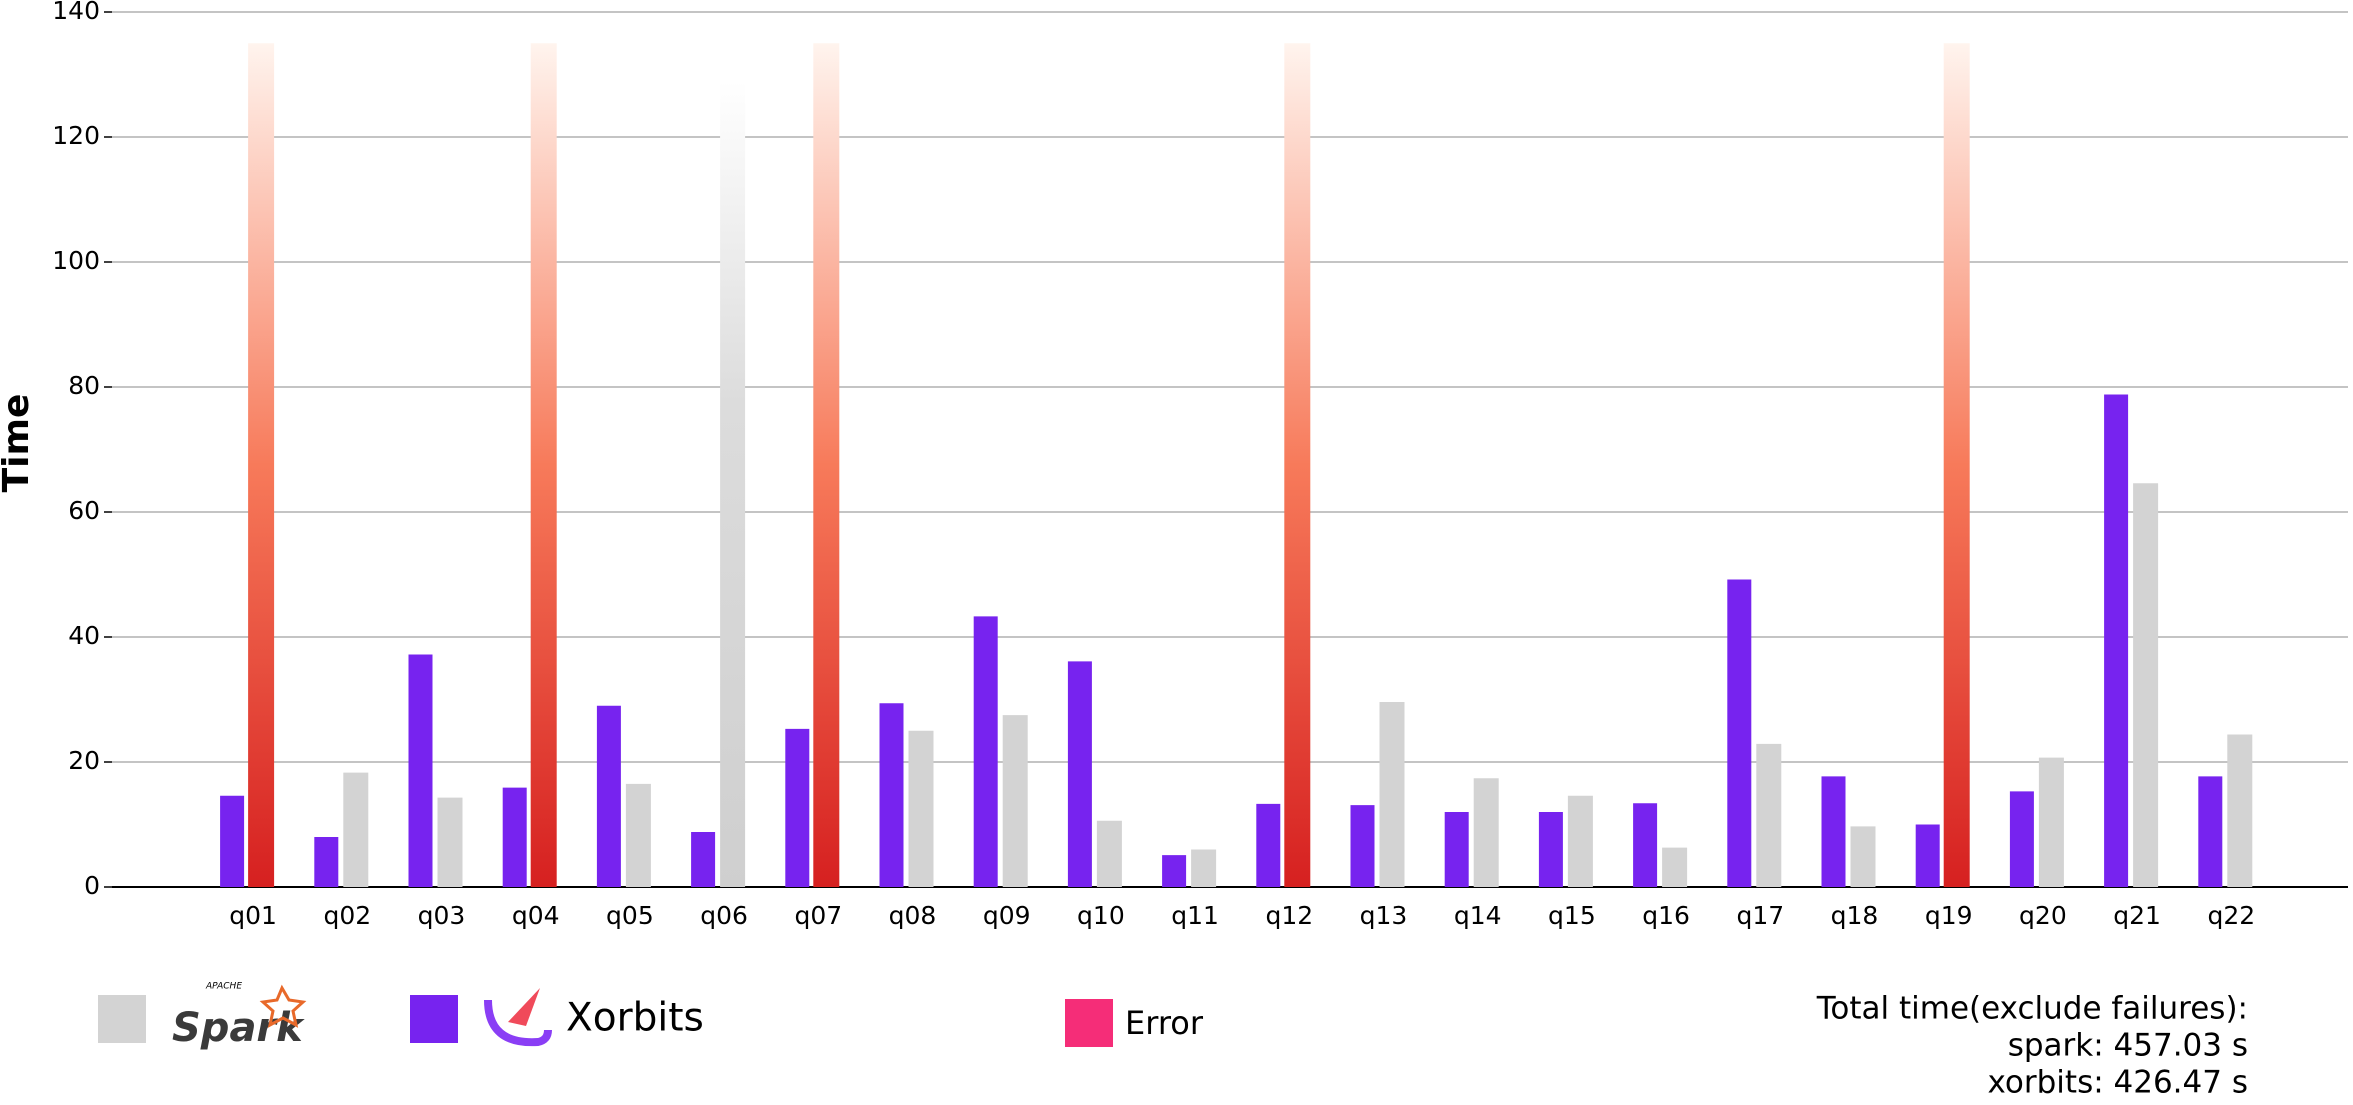 The image size is (2353, 1105). What do you see at coordinates (2118, 1083) in the screenshot?
I see `annotation: xorbits: 426.47 s` at bounding box center [2118, 1083].